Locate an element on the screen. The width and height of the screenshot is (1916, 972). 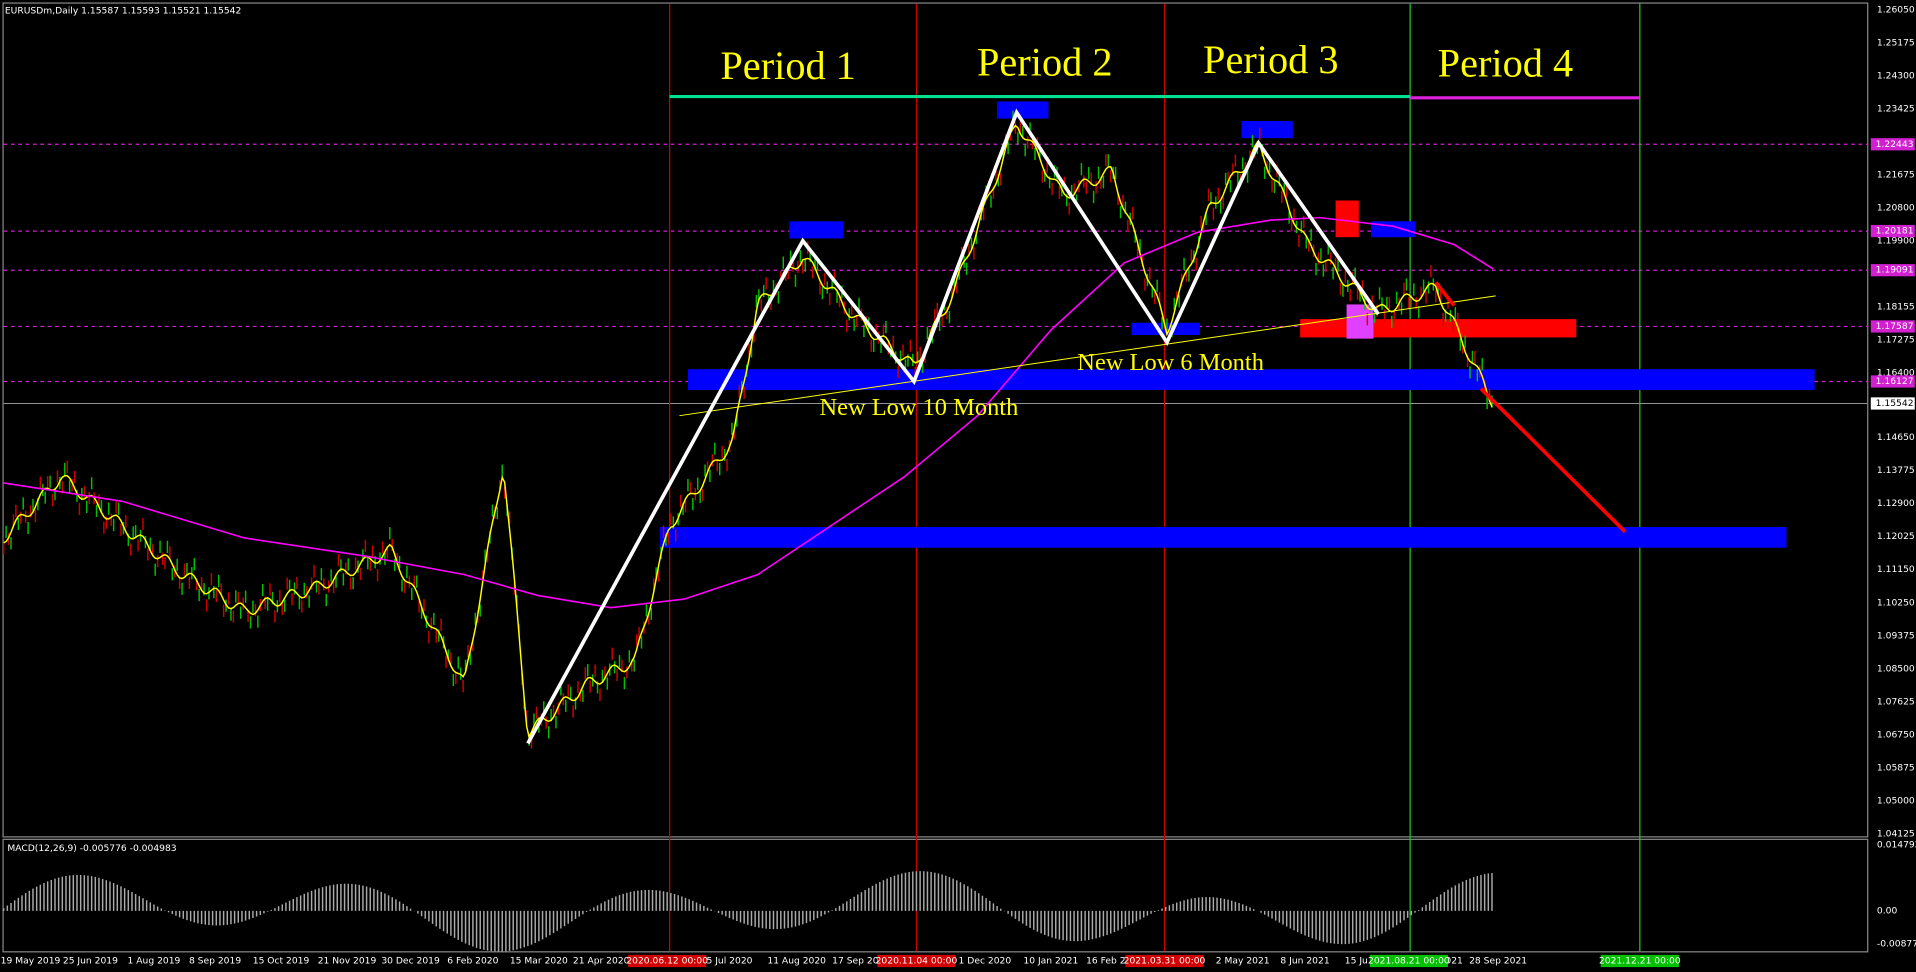
price-label: 1.09375 is located at coordinates (1896, 635).